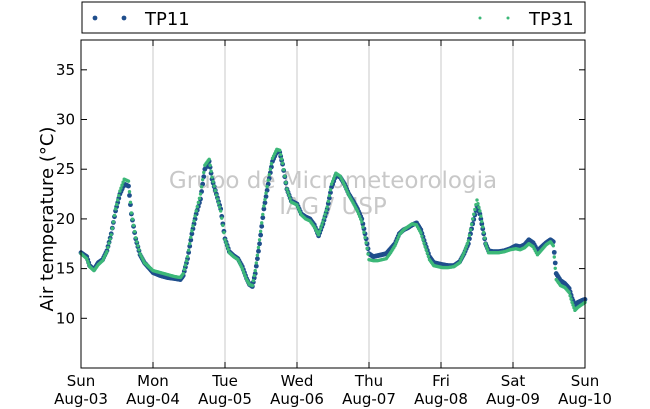 This screenshot has width=650, height=409. Describe the element at coordinates (508, 18) in the screenshot. I see `legend-marker-tp31-b` at that location.